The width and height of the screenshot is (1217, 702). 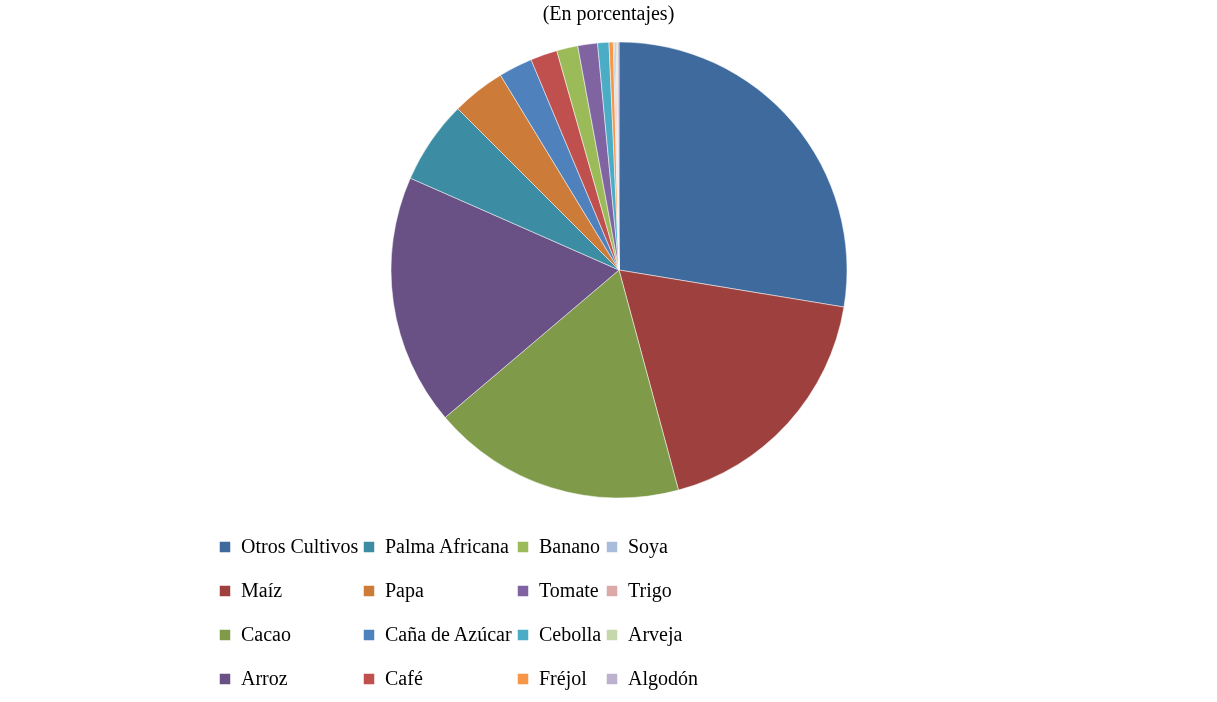 I want to click on legend-label: Palma Africana, so click(x=447, y=546).